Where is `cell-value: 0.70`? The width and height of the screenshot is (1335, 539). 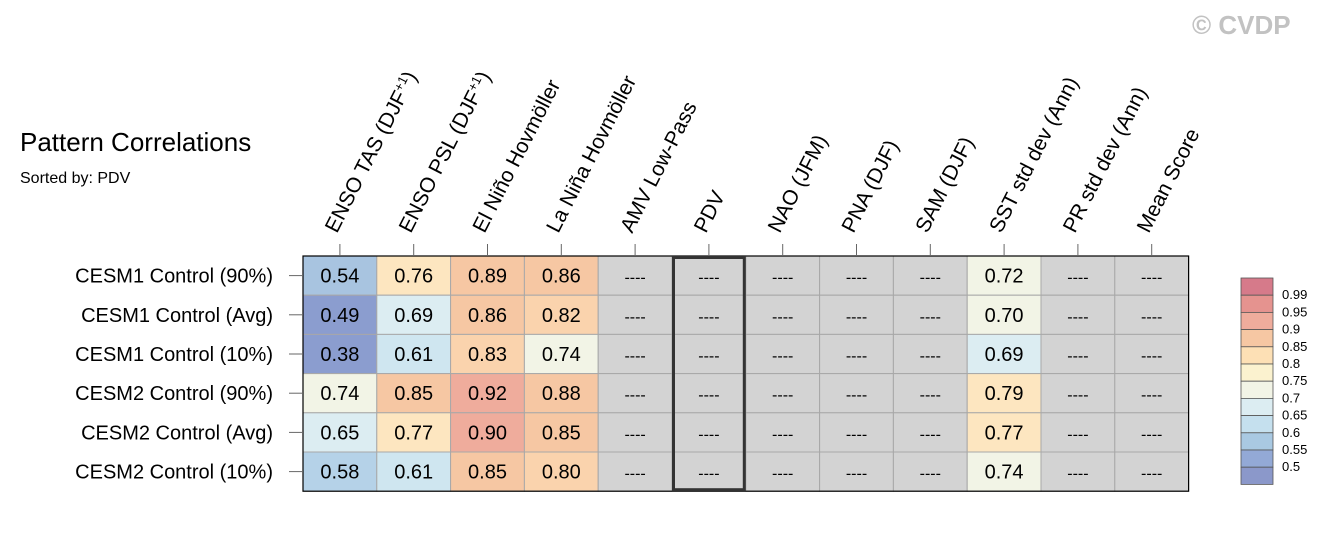
cell-value: 0.70 is located at coordinates (1004, 316).